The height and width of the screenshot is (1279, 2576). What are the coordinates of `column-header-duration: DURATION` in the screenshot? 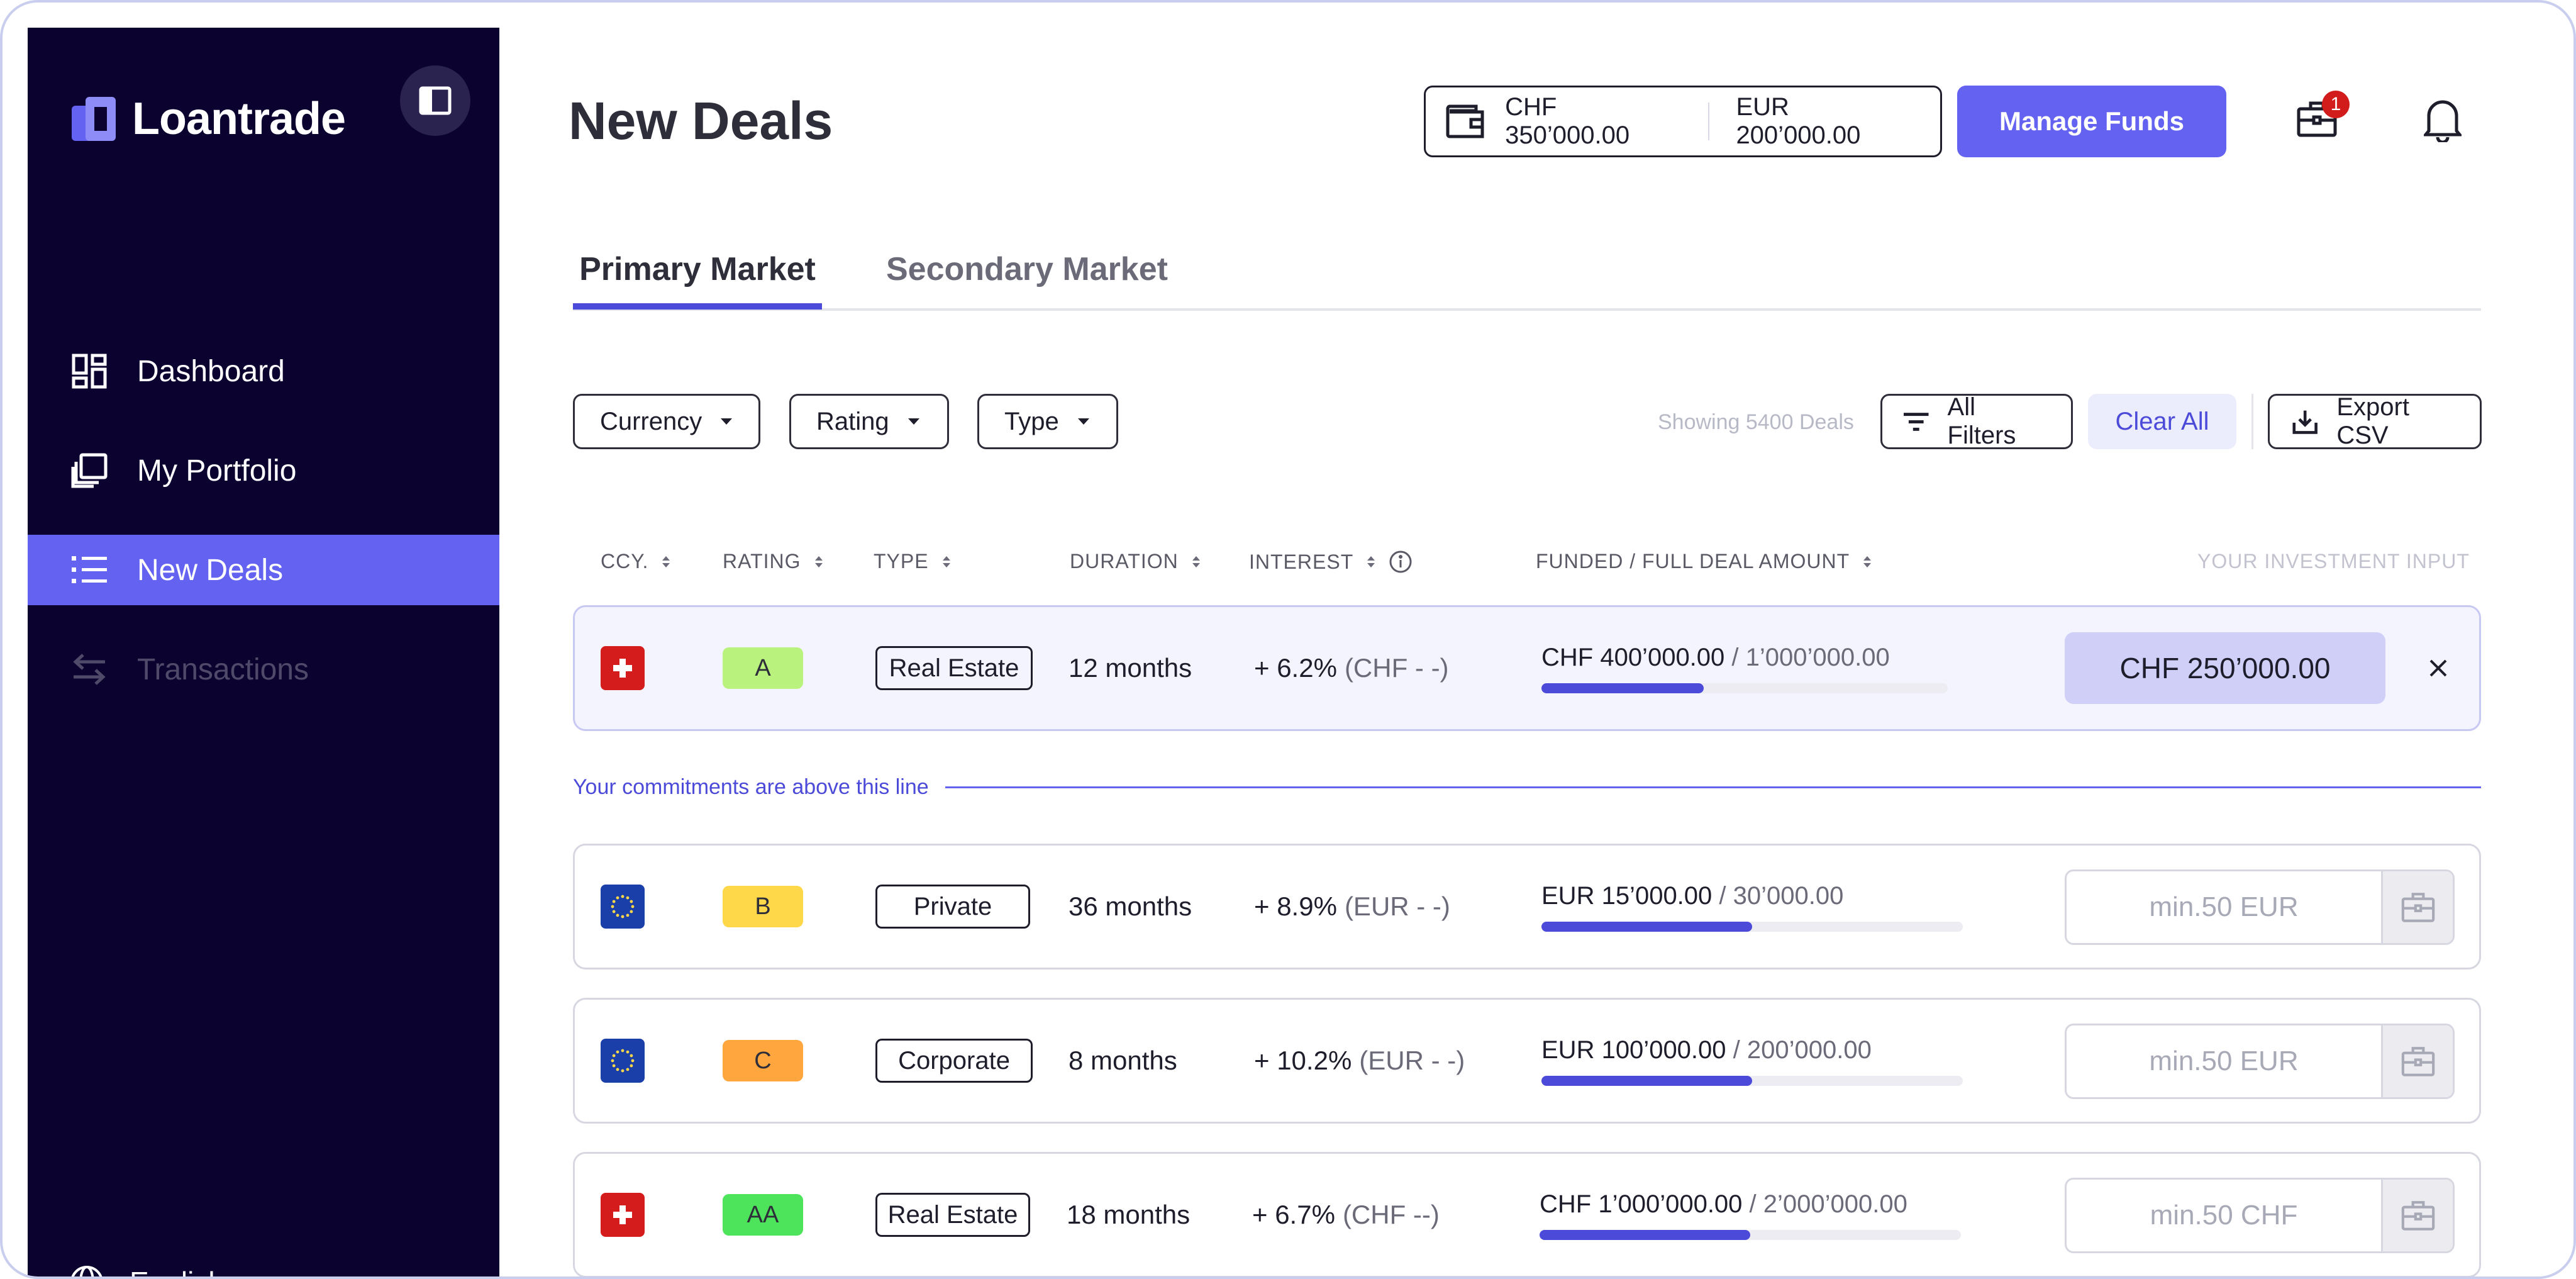 It's located at (1135, 561).